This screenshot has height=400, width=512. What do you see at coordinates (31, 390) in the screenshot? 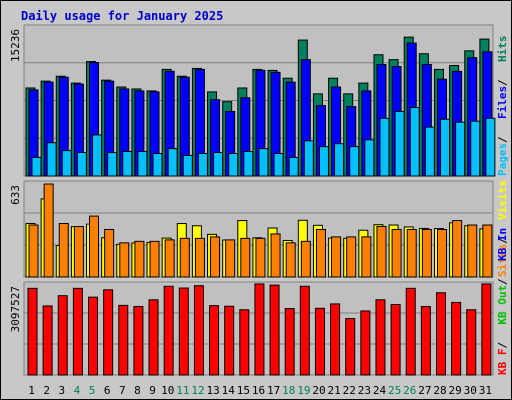
I see `x-tick-label-day-1: 1` at bounding box center [31, 390].